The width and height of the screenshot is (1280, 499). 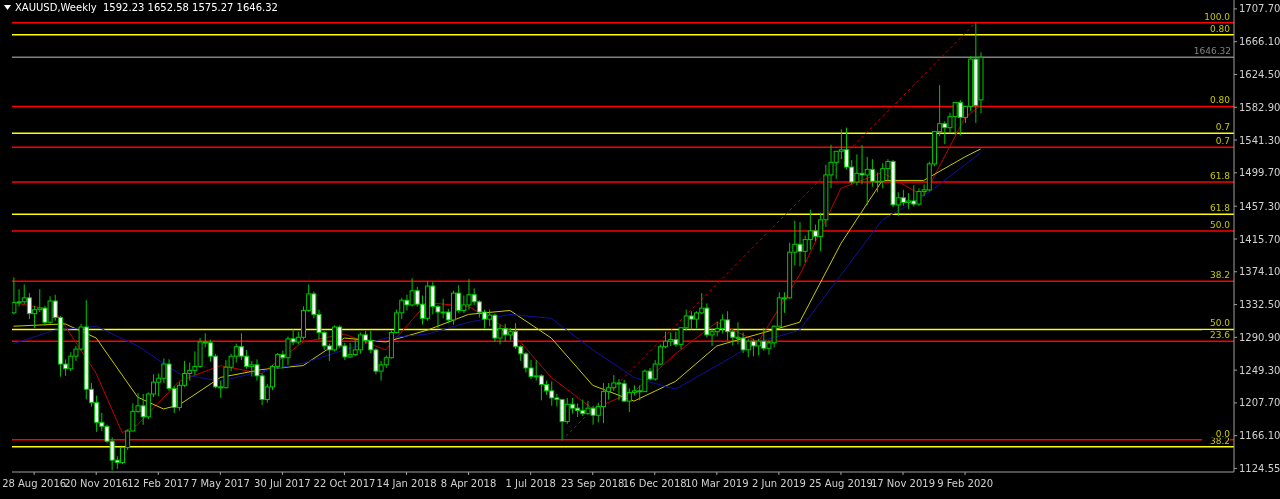 I want to click on y-tick-label: 1582.90, so click(x=1259, y=107).